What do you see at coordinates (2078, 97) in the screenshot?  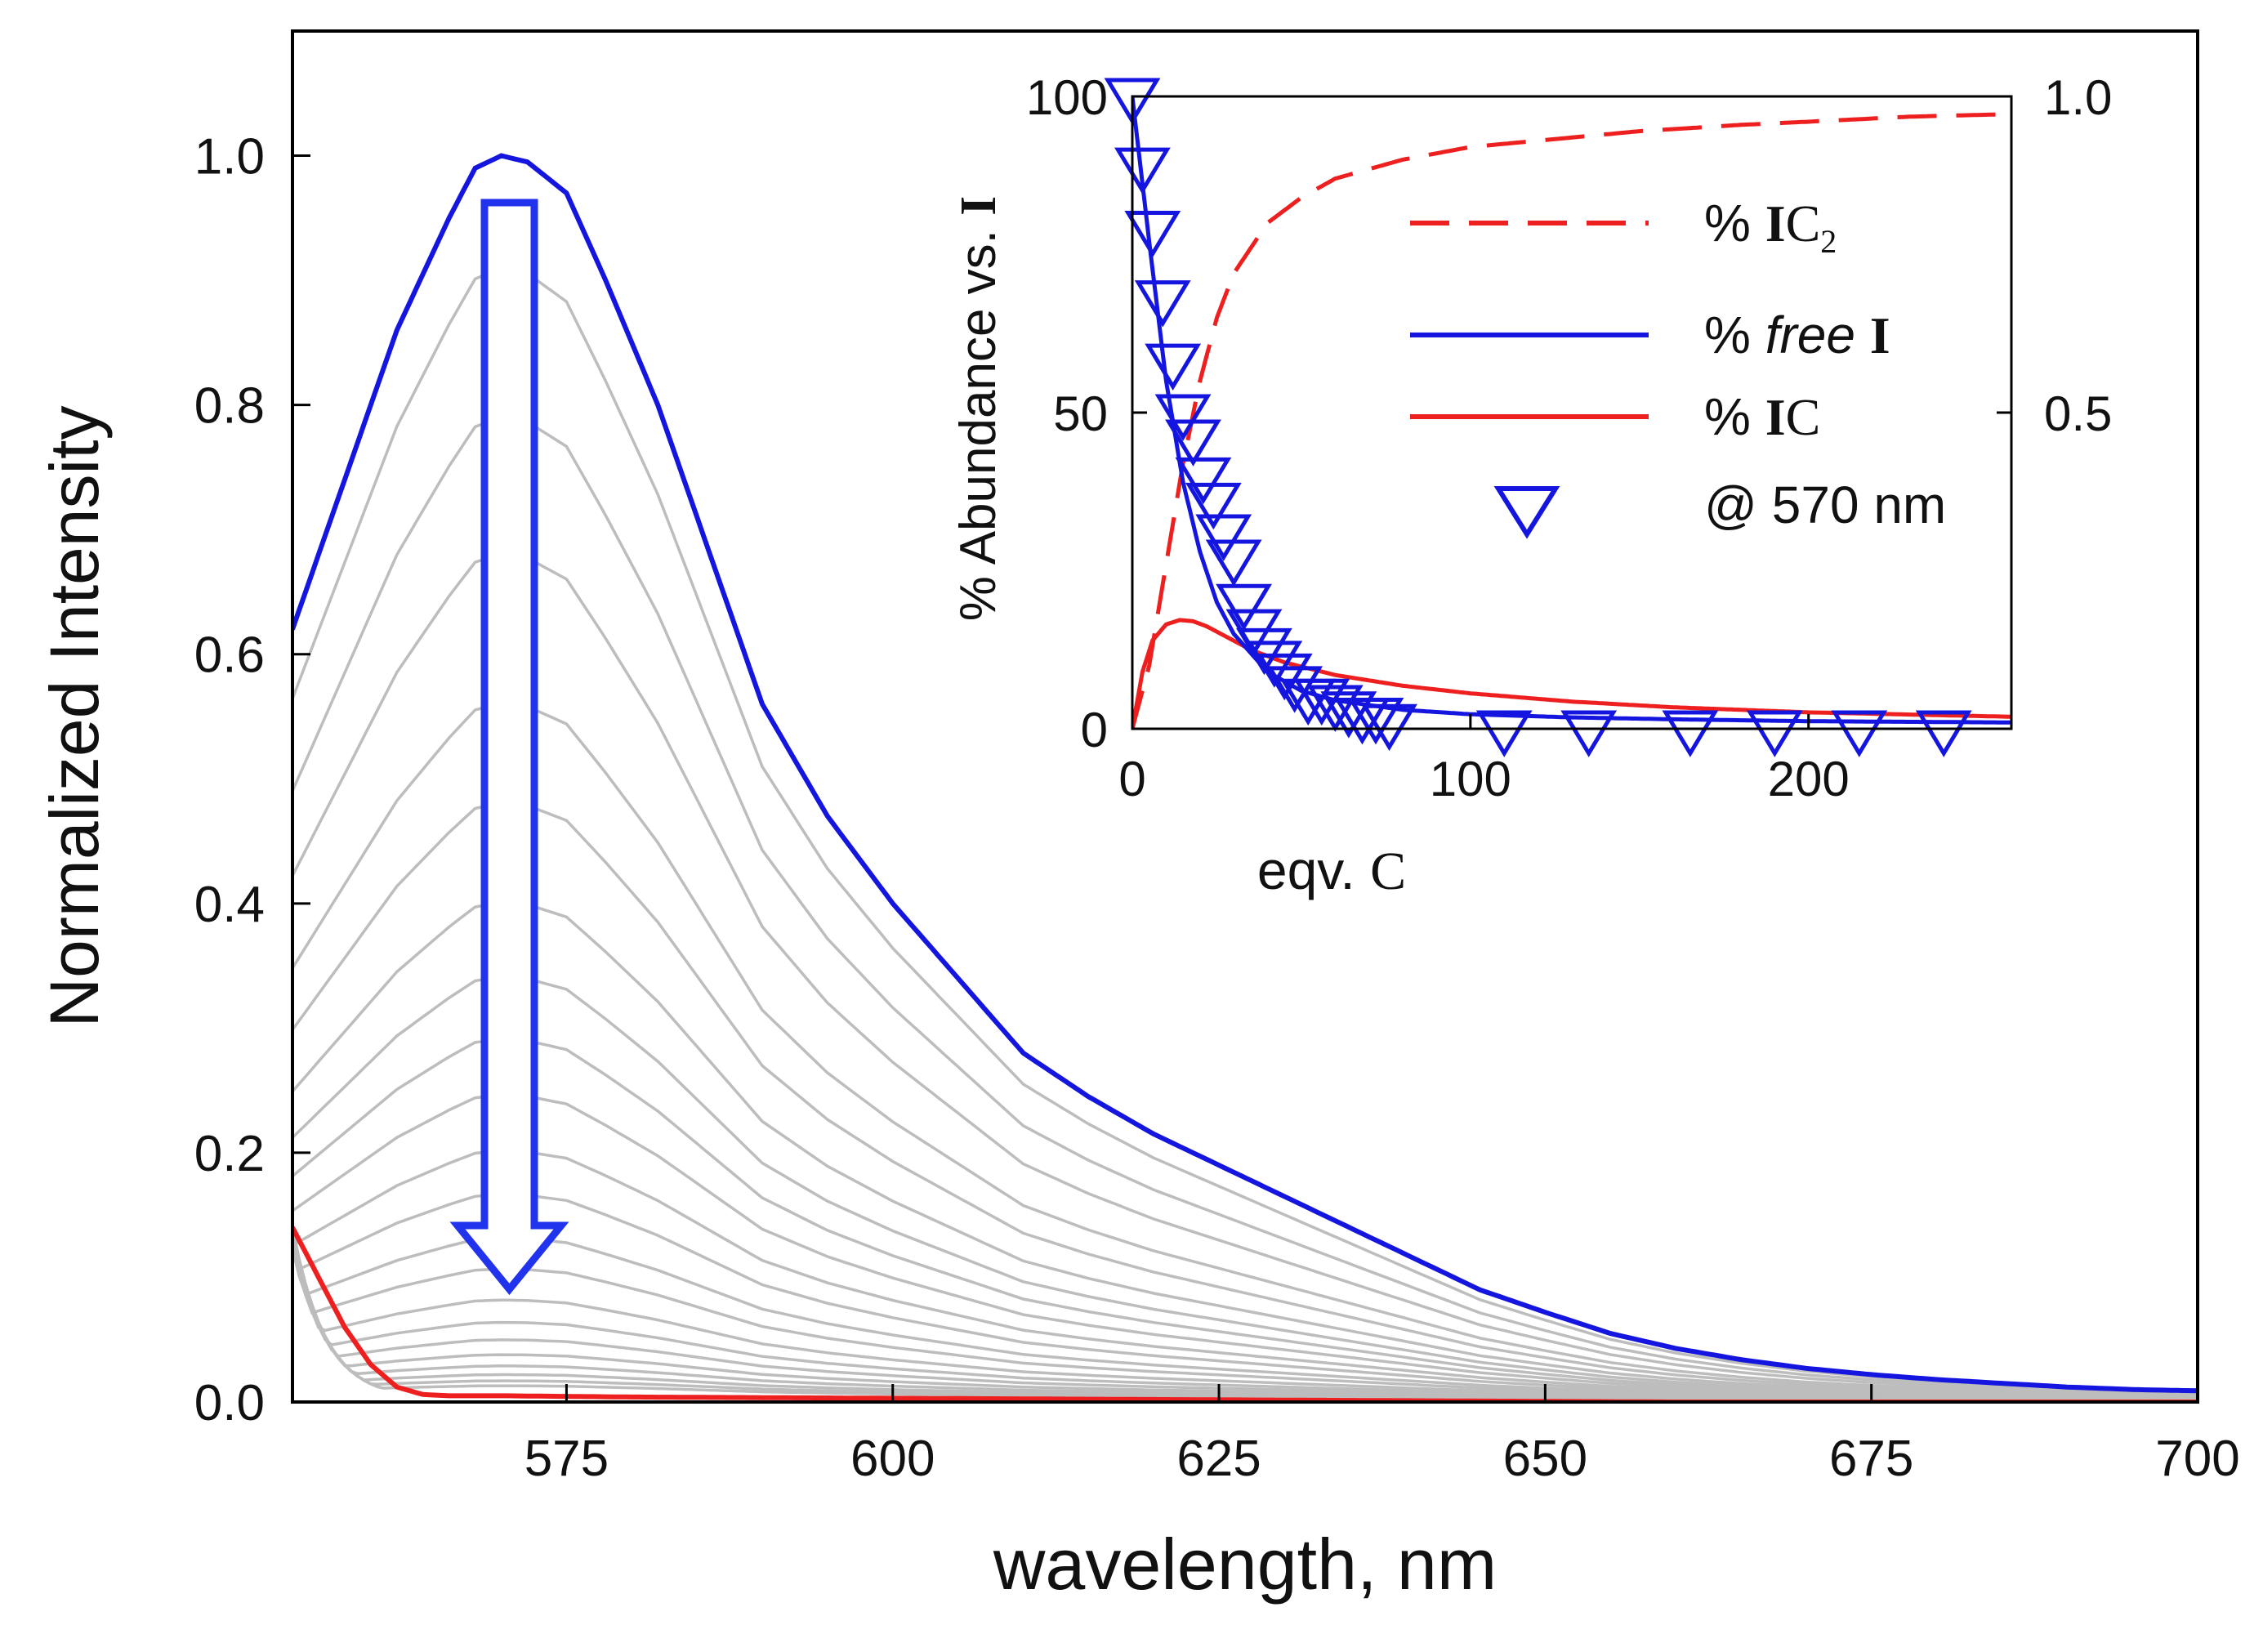 I see `inset-y2-tick-label: 1.0` at bounding box center [2078, 97].